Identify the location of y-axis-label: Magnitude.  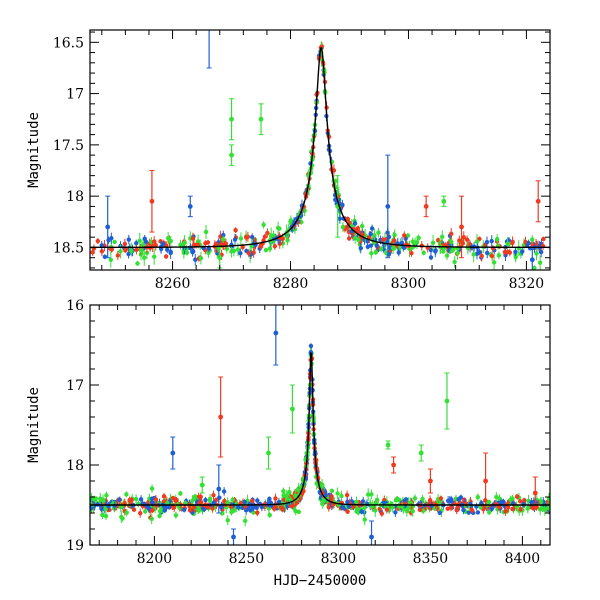
(34, 150).